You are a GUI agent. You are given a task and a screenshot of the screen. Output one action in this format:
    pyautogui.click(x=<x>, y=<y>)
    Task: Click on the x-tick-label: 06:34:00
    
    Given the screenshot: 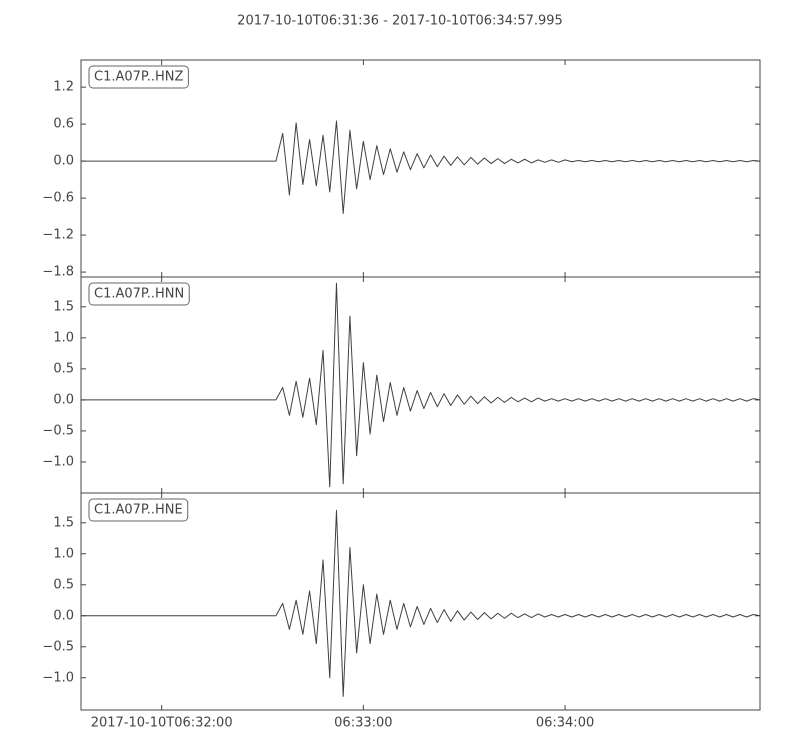 What is the action you would take?
    pyautogui.click(x=565, y=723)
    